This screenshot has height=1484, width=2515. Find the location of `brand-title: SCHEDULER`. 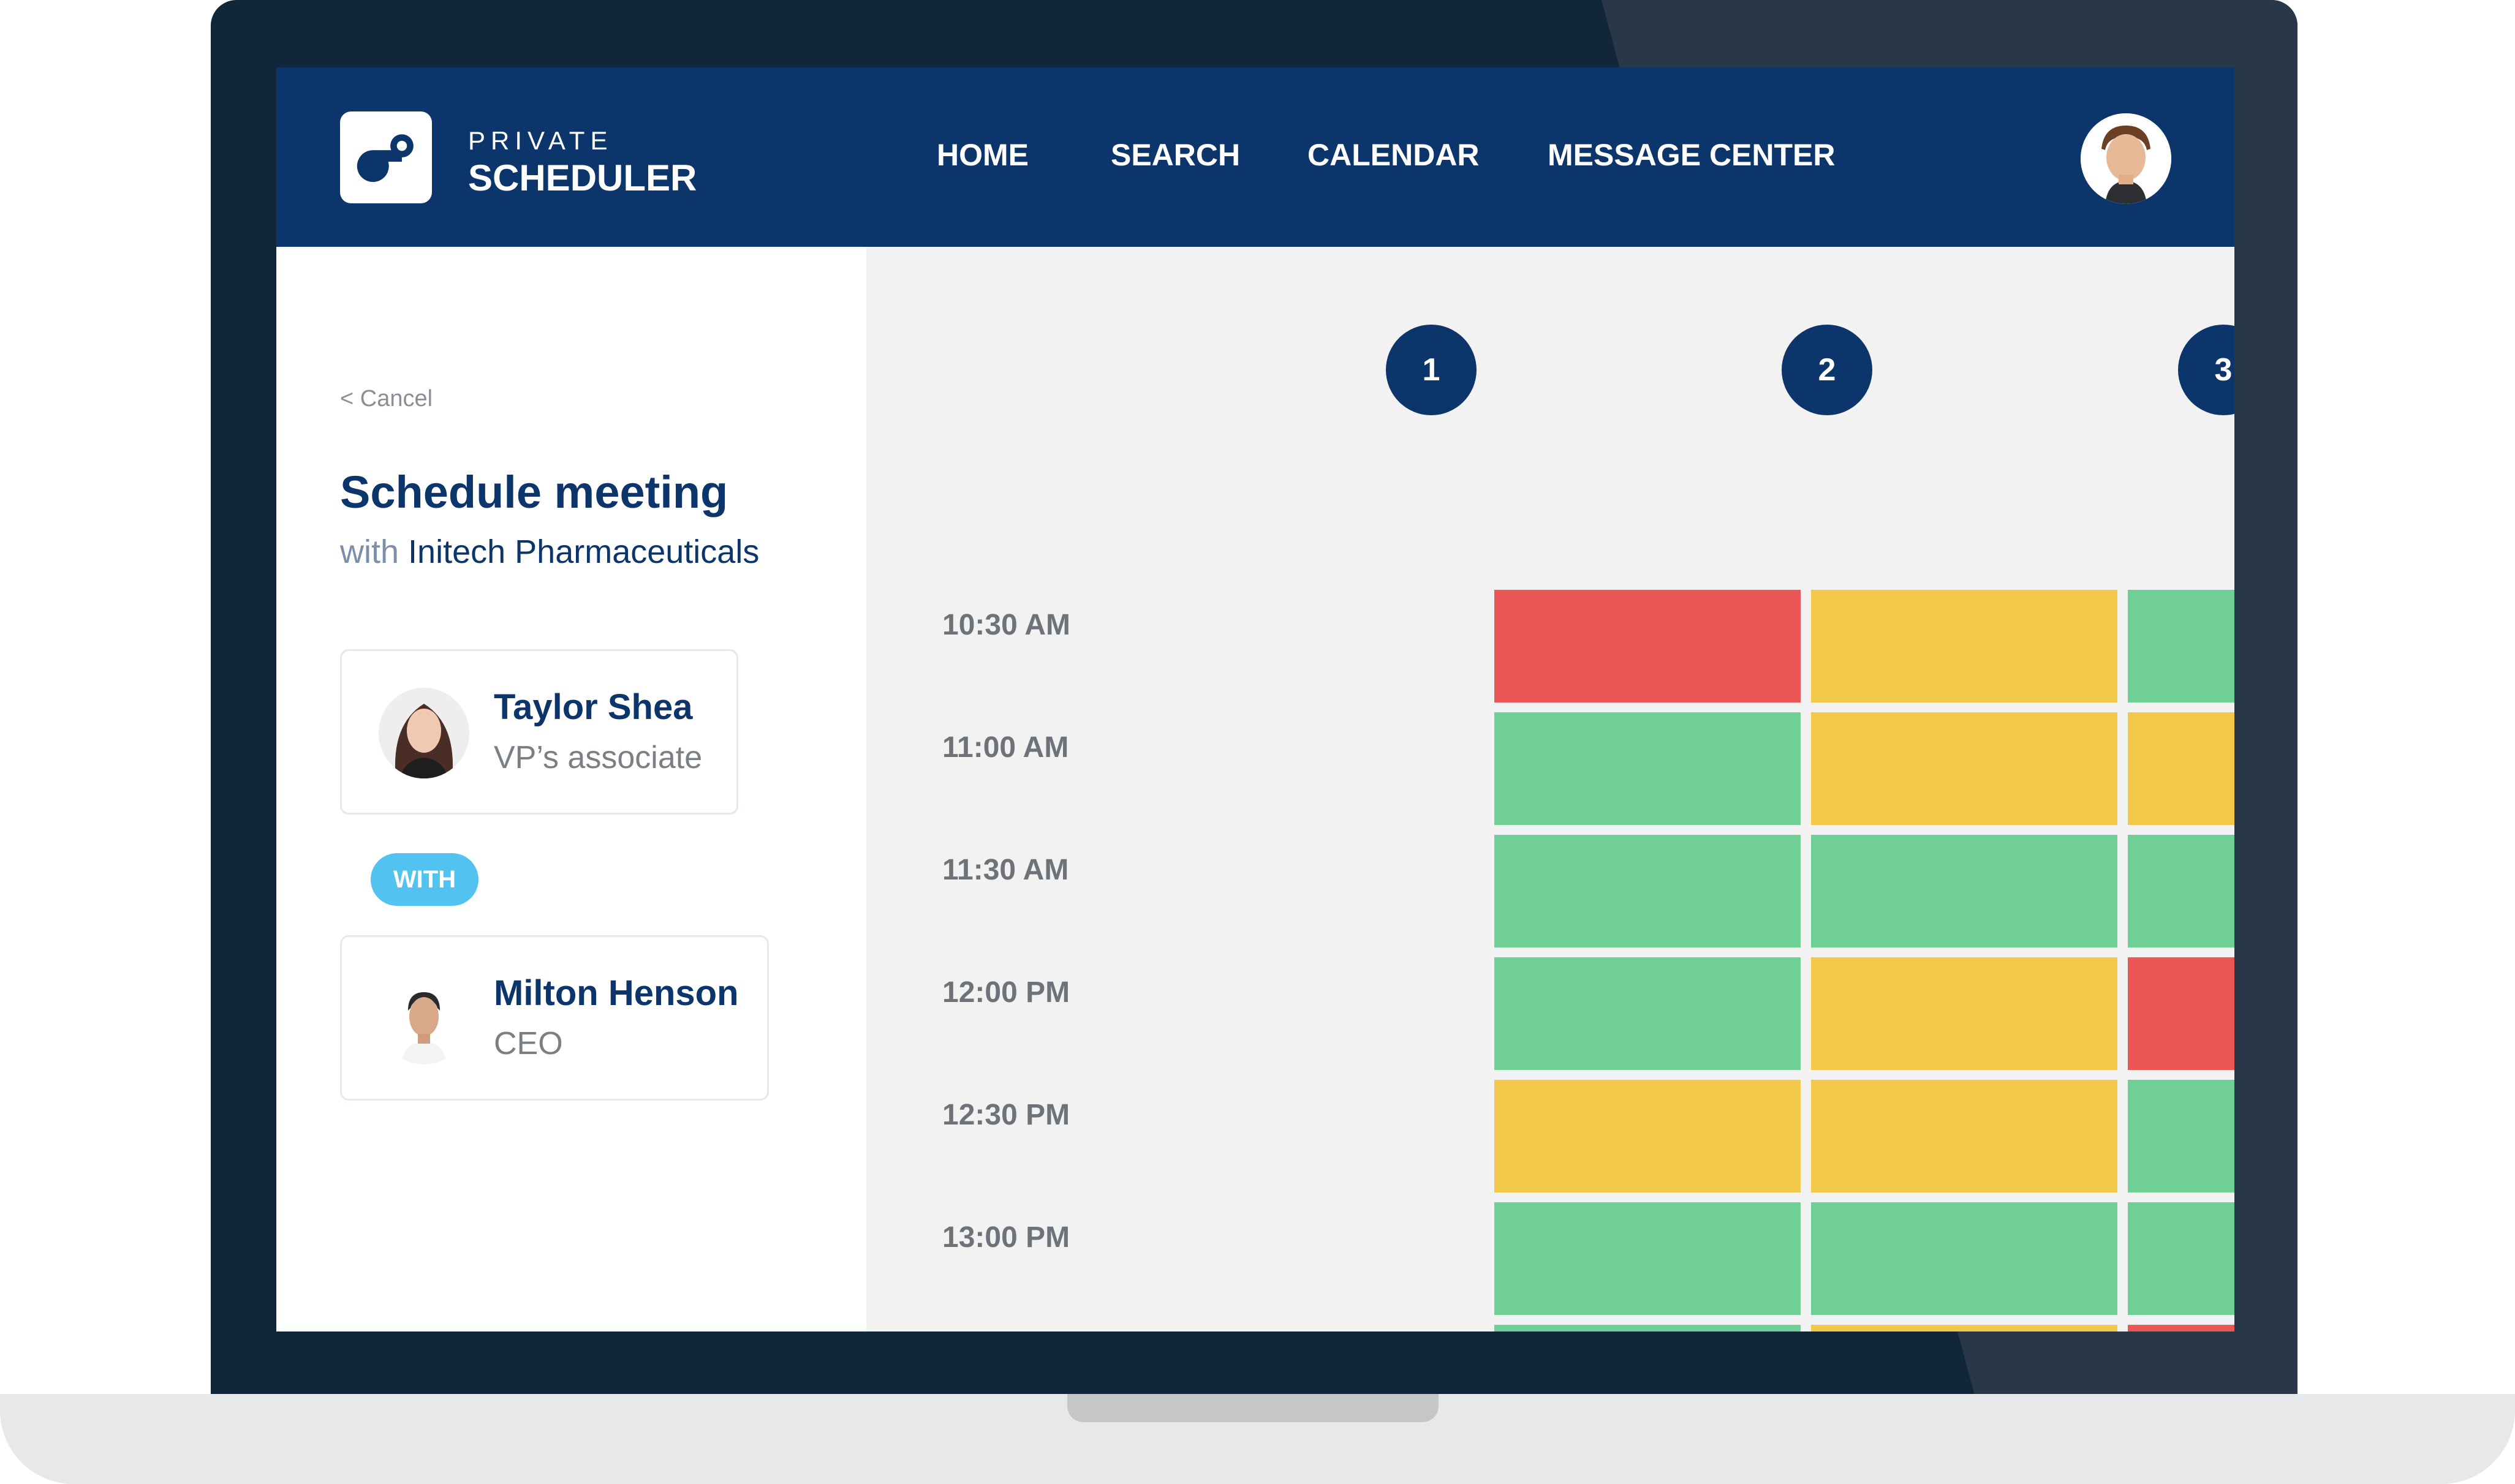

brand-title: SCHEDULER is located at coordinates (583, 177).